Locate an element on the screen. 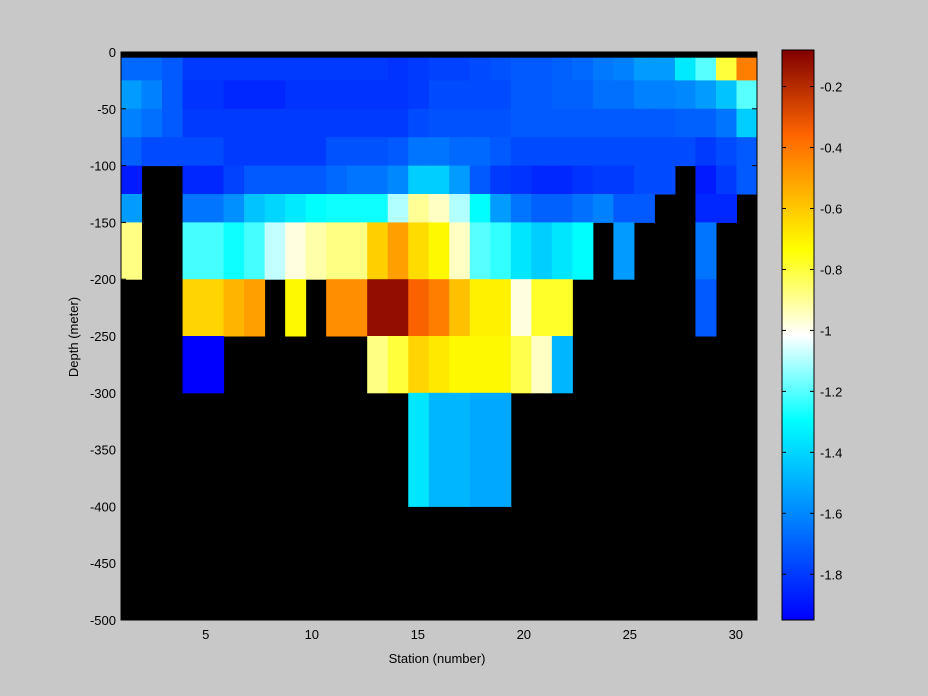  colorbar-tick-label: -1 is located at coordinates (826, 330).